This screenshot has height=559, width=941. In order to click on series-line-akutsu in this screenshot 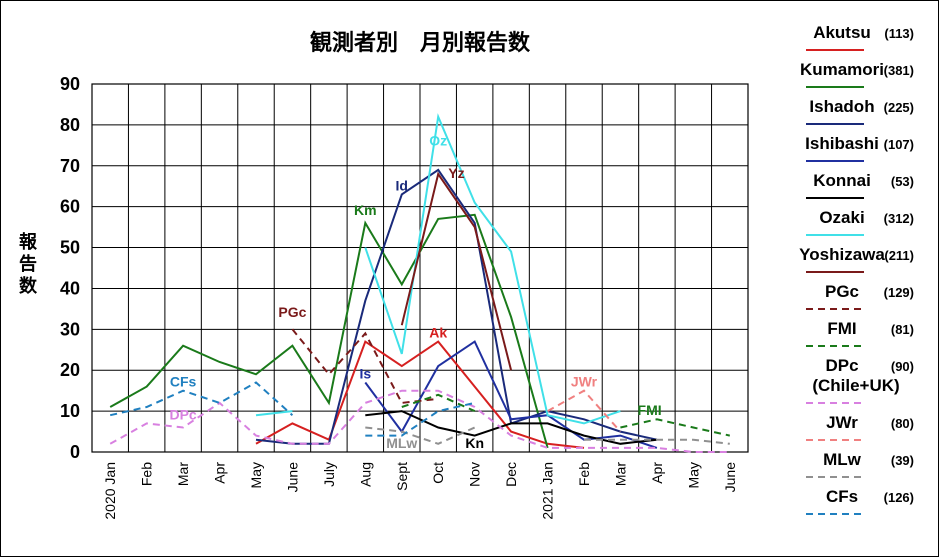, I will do `click(420, 394)`.